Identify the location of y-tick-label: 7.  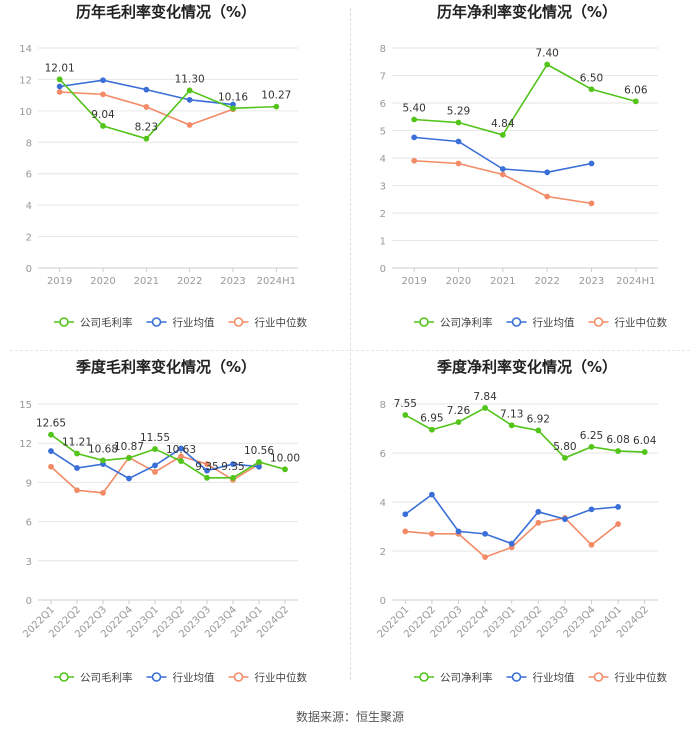
(383, 77).